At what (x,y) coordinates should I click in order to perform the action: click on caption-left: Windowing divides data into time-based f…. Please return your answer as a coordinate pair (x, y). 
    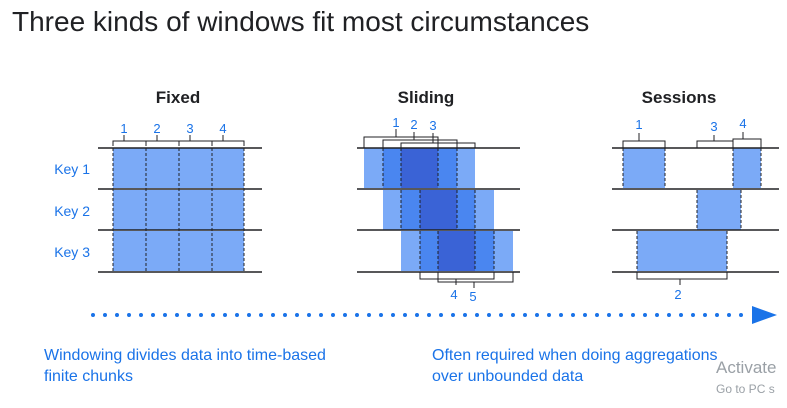
    Looking at the image, I should click on (185, 366).